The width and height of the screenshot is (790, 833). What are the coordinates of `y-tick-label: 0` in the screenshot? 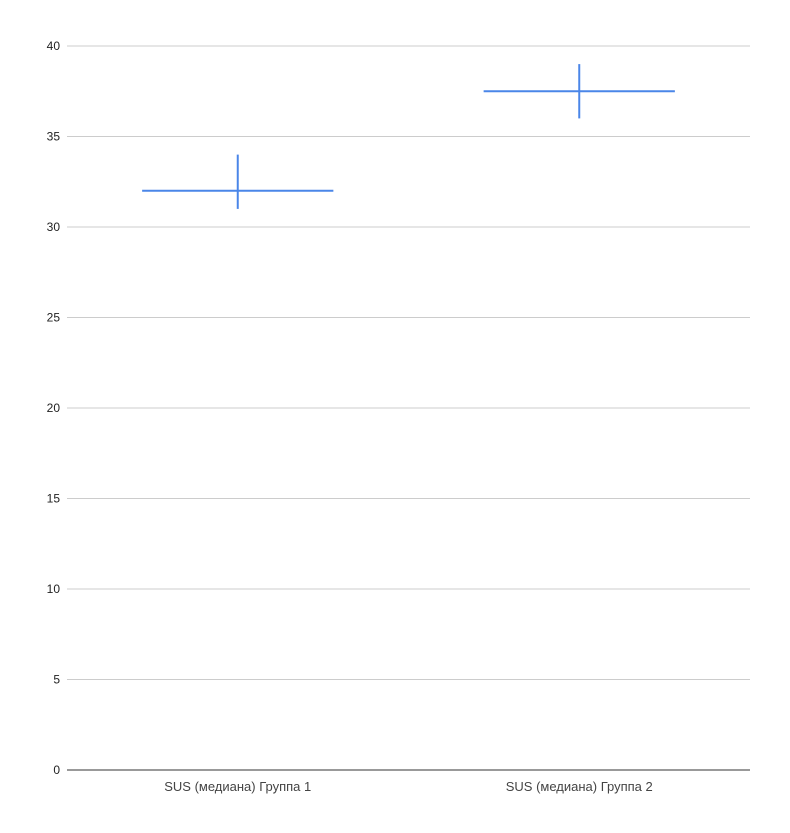 It's located at (56, 770).